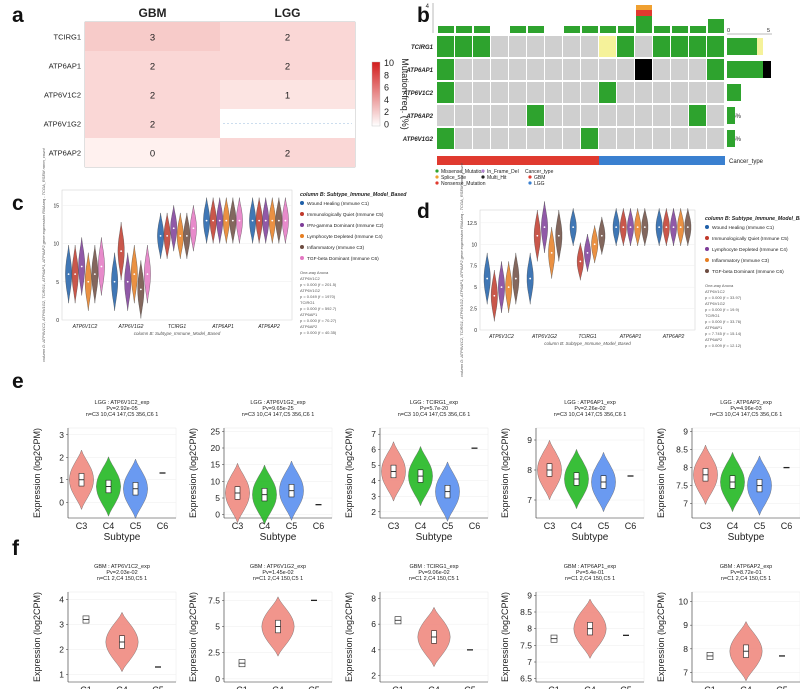  What do you see at coordinates (723, 297) in the screenshot?
I see `anova-text: p = 0.000 (f = 33.97)` at bounding box center [723, 297].